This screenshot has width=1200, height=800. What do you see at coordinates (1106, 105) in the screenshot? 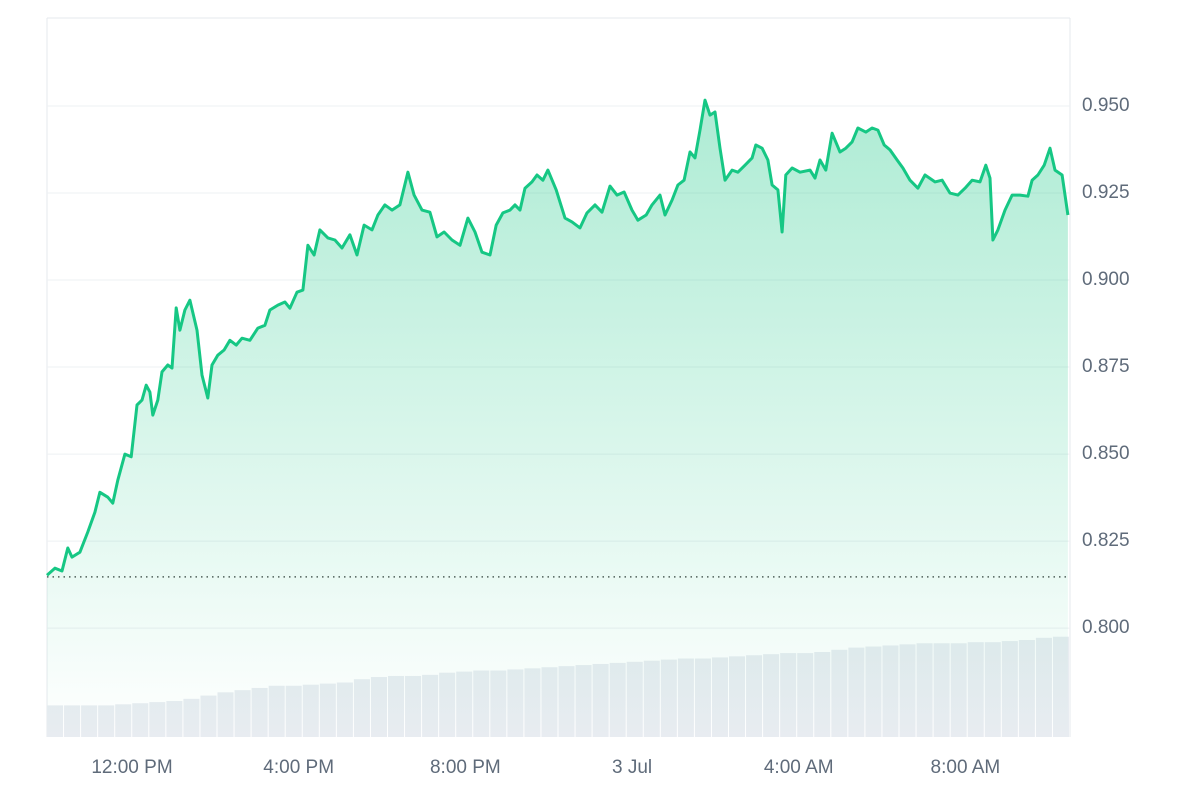
I see `y-tick-label: 0.950` at bounding box center [1106, 105].